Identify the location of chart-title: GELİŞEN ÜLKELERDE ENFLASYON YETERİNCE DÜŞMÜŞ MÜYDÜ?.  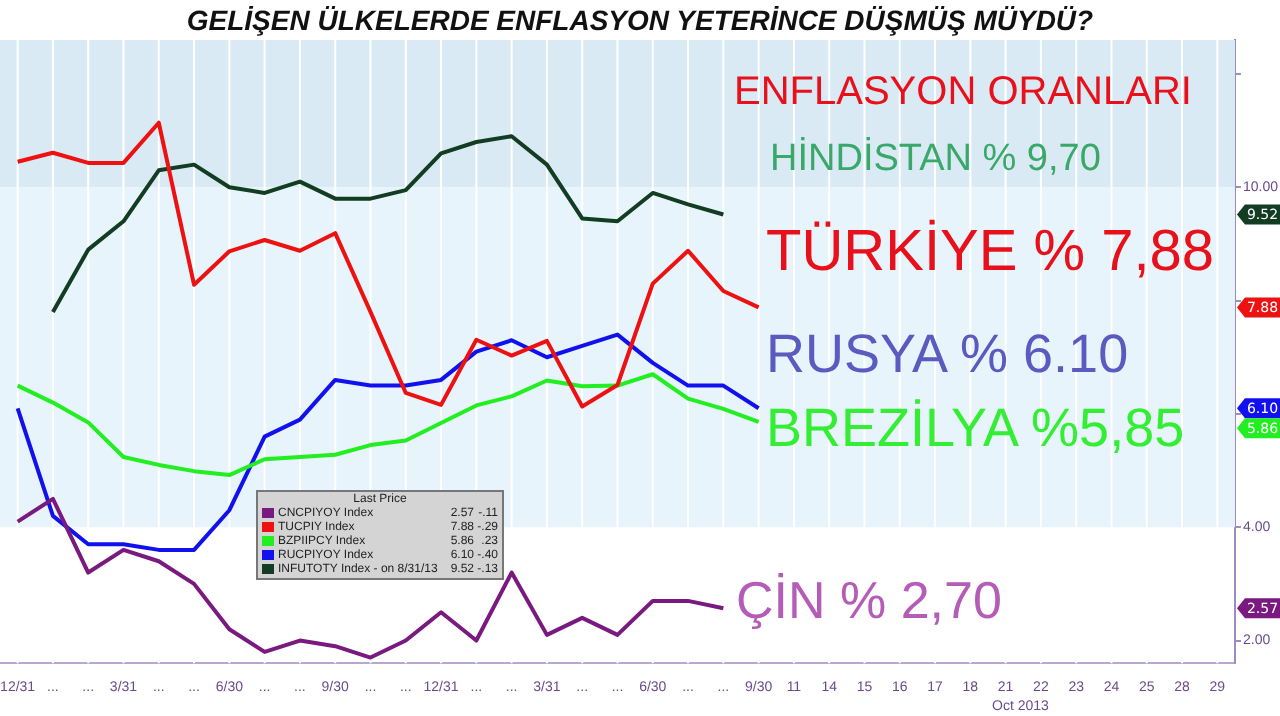
(640, 20).